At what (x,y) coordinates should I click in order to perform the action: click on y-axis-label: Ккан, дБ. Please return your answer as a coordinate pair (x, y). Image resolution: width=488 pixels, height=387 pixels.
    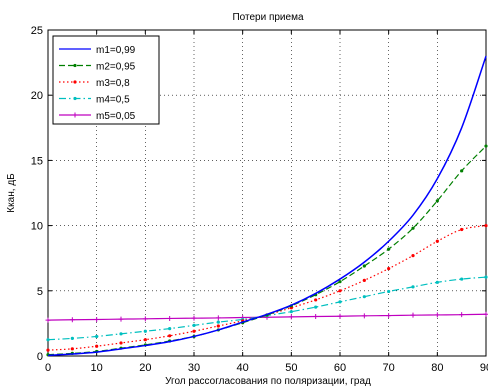
    Looking at the image, I should click on (11, 193).